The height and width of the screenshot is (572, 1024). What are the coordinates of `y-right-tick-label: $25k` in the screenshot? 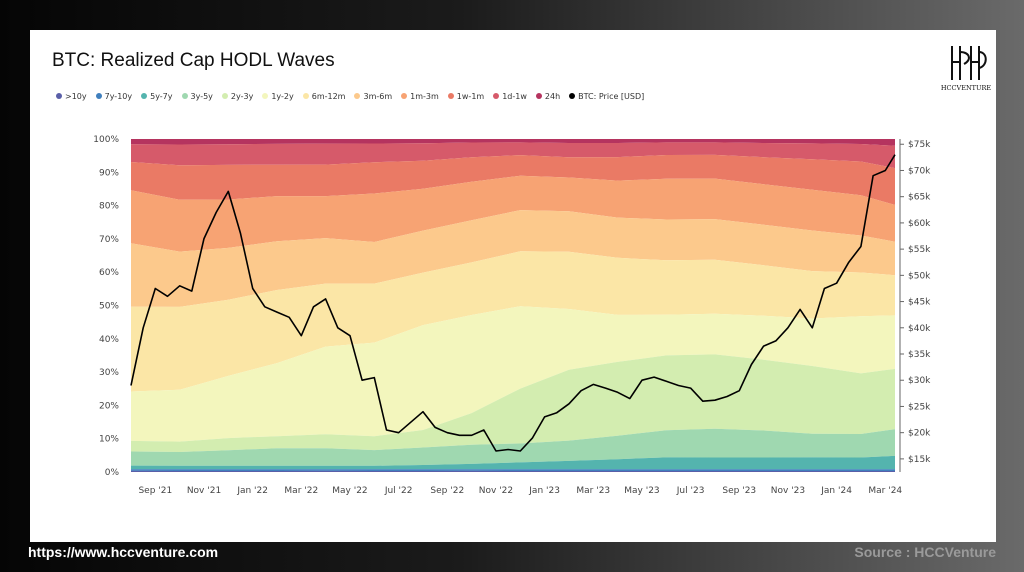 It's located at (919, 407).